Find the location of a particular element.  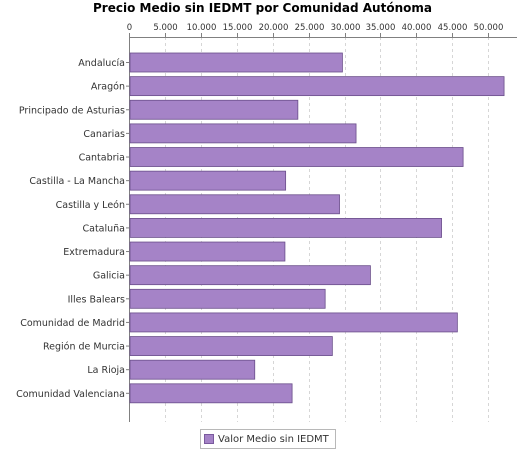

category-label: Castilla - La Mancha is located at coordinates (77, 181).